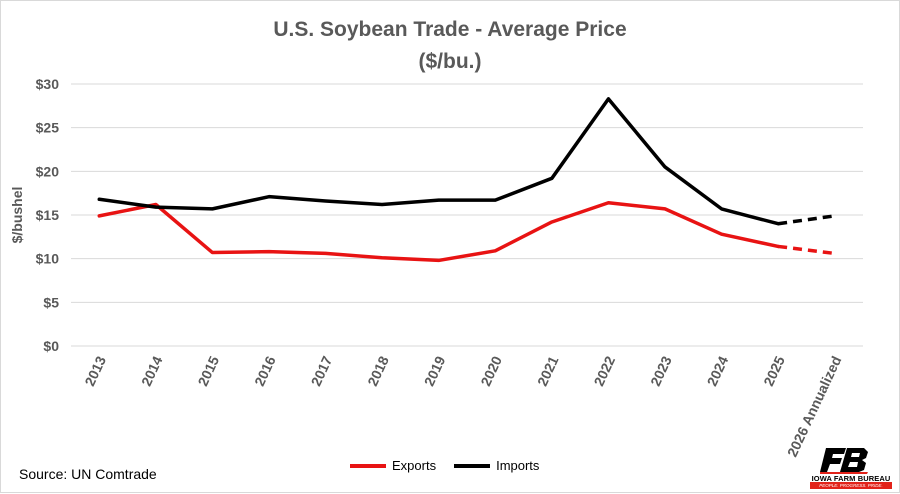 The image size is (900, 494). What do you see at coordinates (208, 370) in the screenshot?
I see `x-tick-label: 2015` at bounding box center [208, 370].